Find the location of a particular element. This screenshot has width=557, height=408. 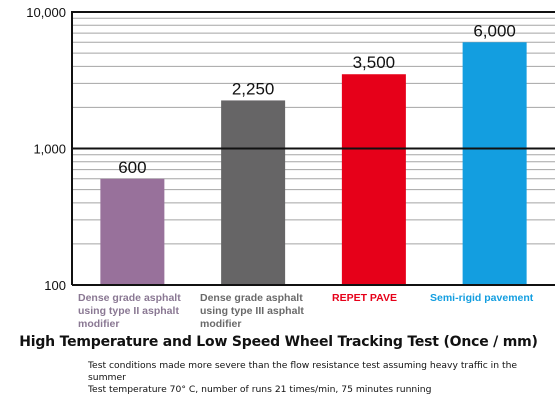

x-category-label: Semi-rigid pavement is located at coordinates (482, 298).